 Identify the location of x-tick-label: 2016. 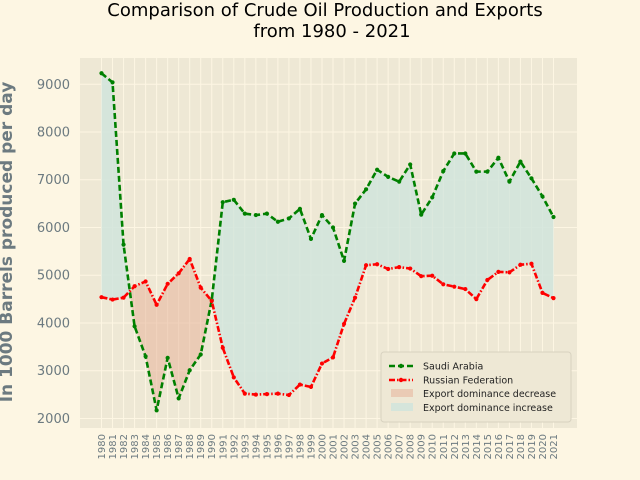
(499, 446).